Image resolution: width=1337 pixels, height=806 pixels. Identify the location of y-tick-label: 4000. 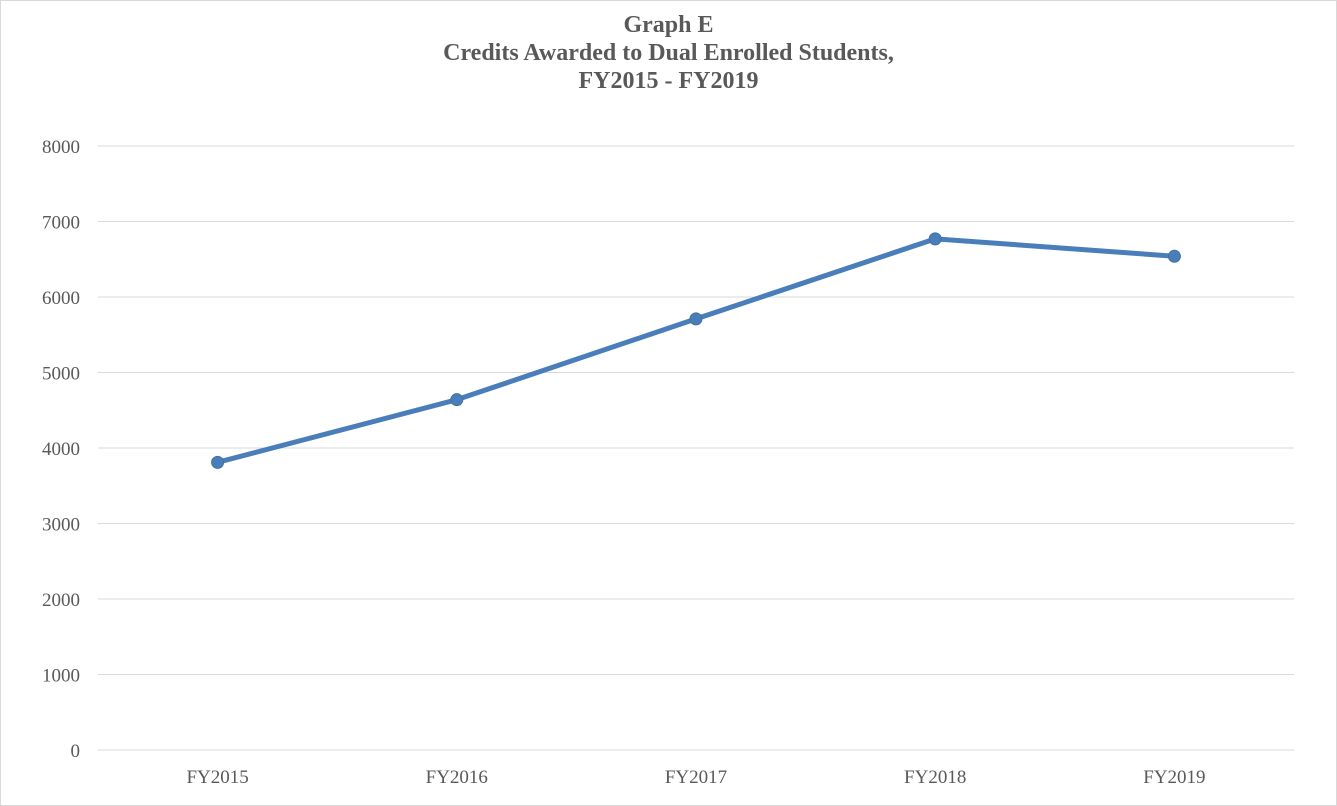
(61, 449).